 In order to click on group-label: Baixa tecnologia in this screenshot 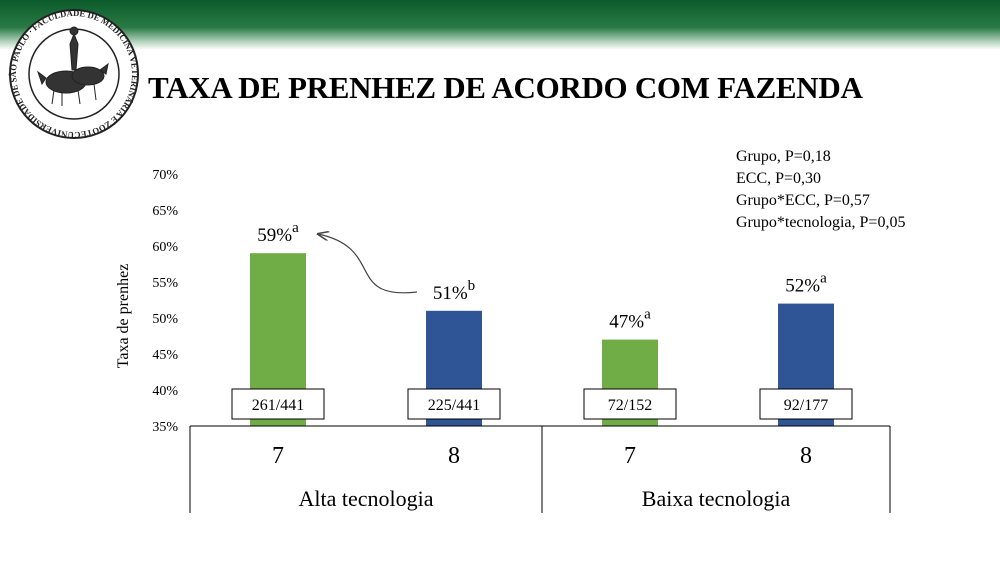, I will do `click(716, 498)`.